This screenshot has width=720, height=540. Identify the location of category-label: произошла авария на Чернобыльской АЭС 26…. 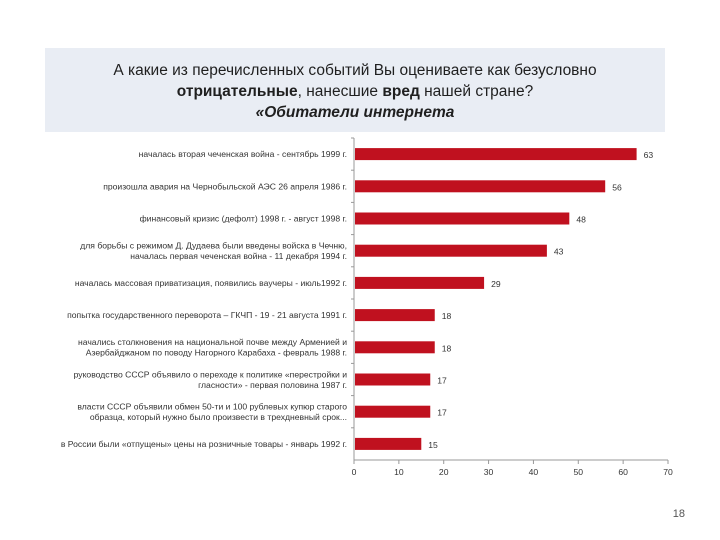
(225, 186).